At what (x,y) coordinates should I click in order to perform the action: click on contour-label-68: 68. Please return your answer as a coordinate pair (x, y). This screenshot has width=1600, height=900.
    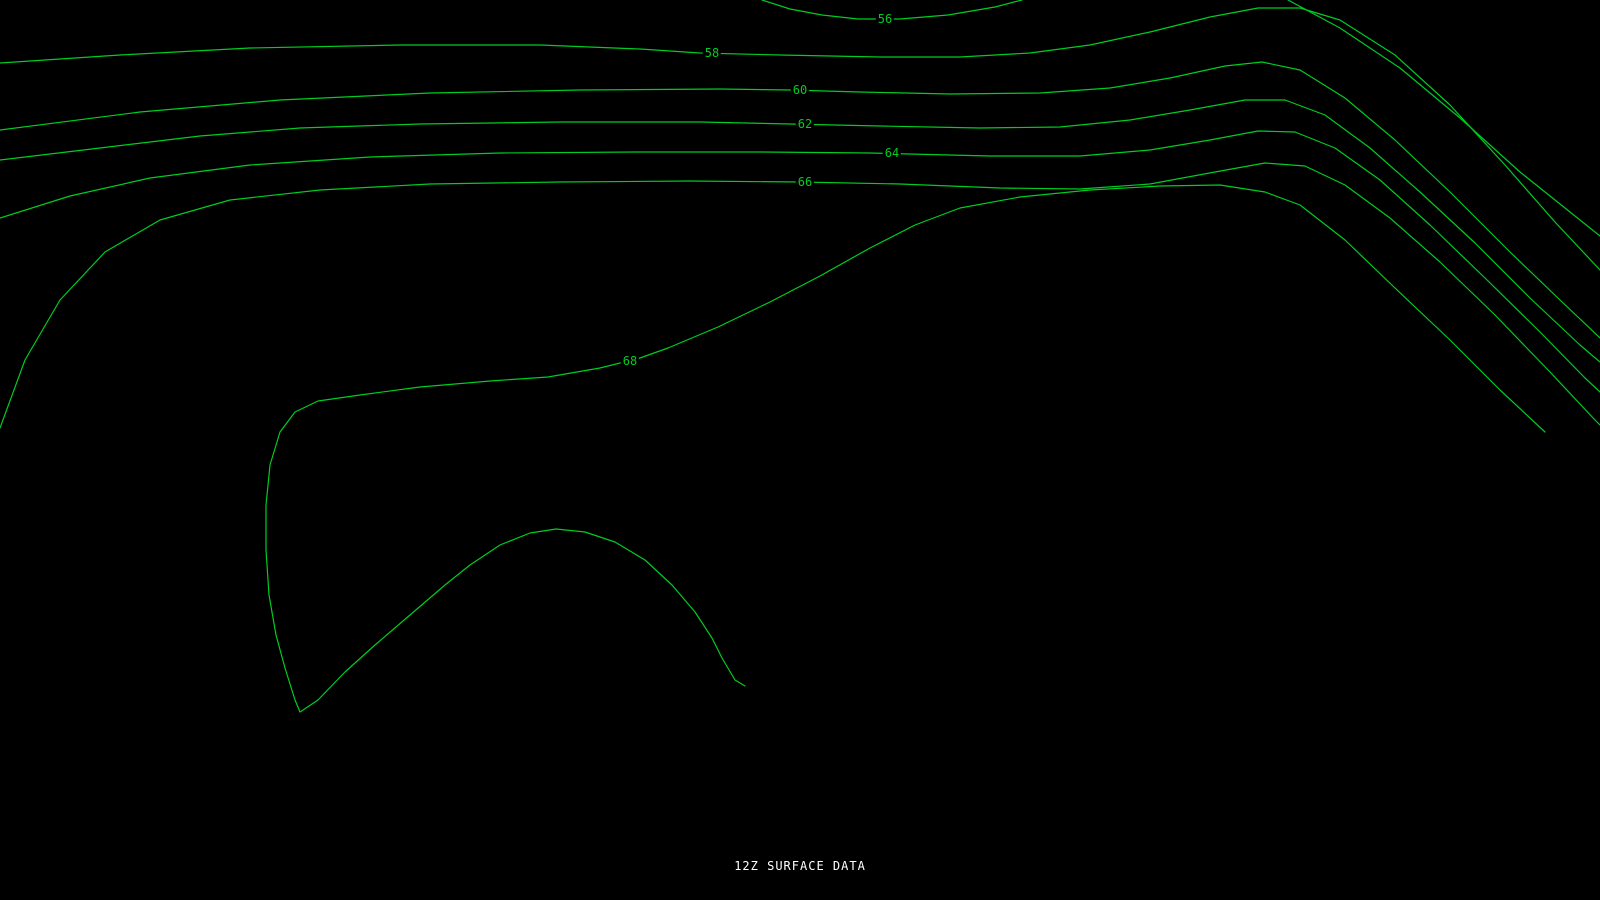
    Looking at the image, I should click on (630, 361).